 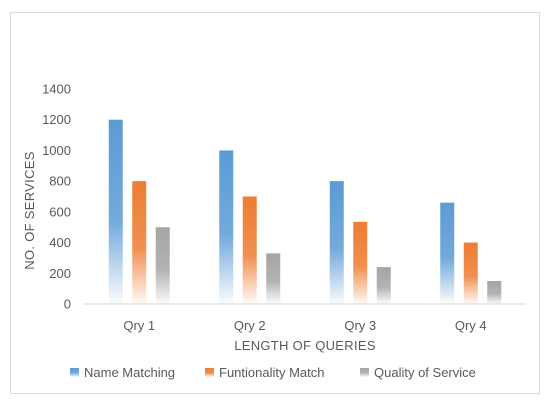 I want to click on x-axis-title: LENGTH OF QUERIES, so click(x=305, y=345).